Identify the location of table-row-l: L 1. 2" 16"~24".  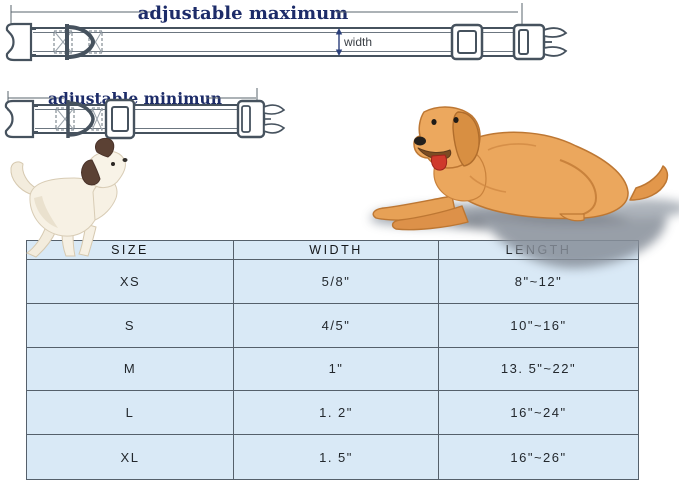
(332, 413).